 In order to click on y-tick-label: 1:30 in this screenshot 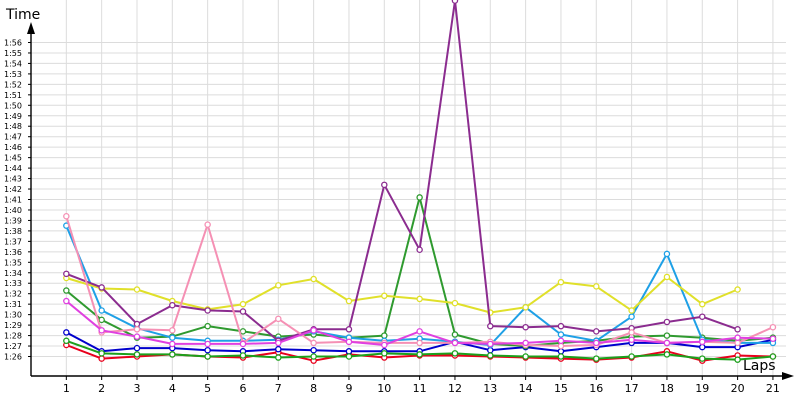, I will do `click(13, 315)`.